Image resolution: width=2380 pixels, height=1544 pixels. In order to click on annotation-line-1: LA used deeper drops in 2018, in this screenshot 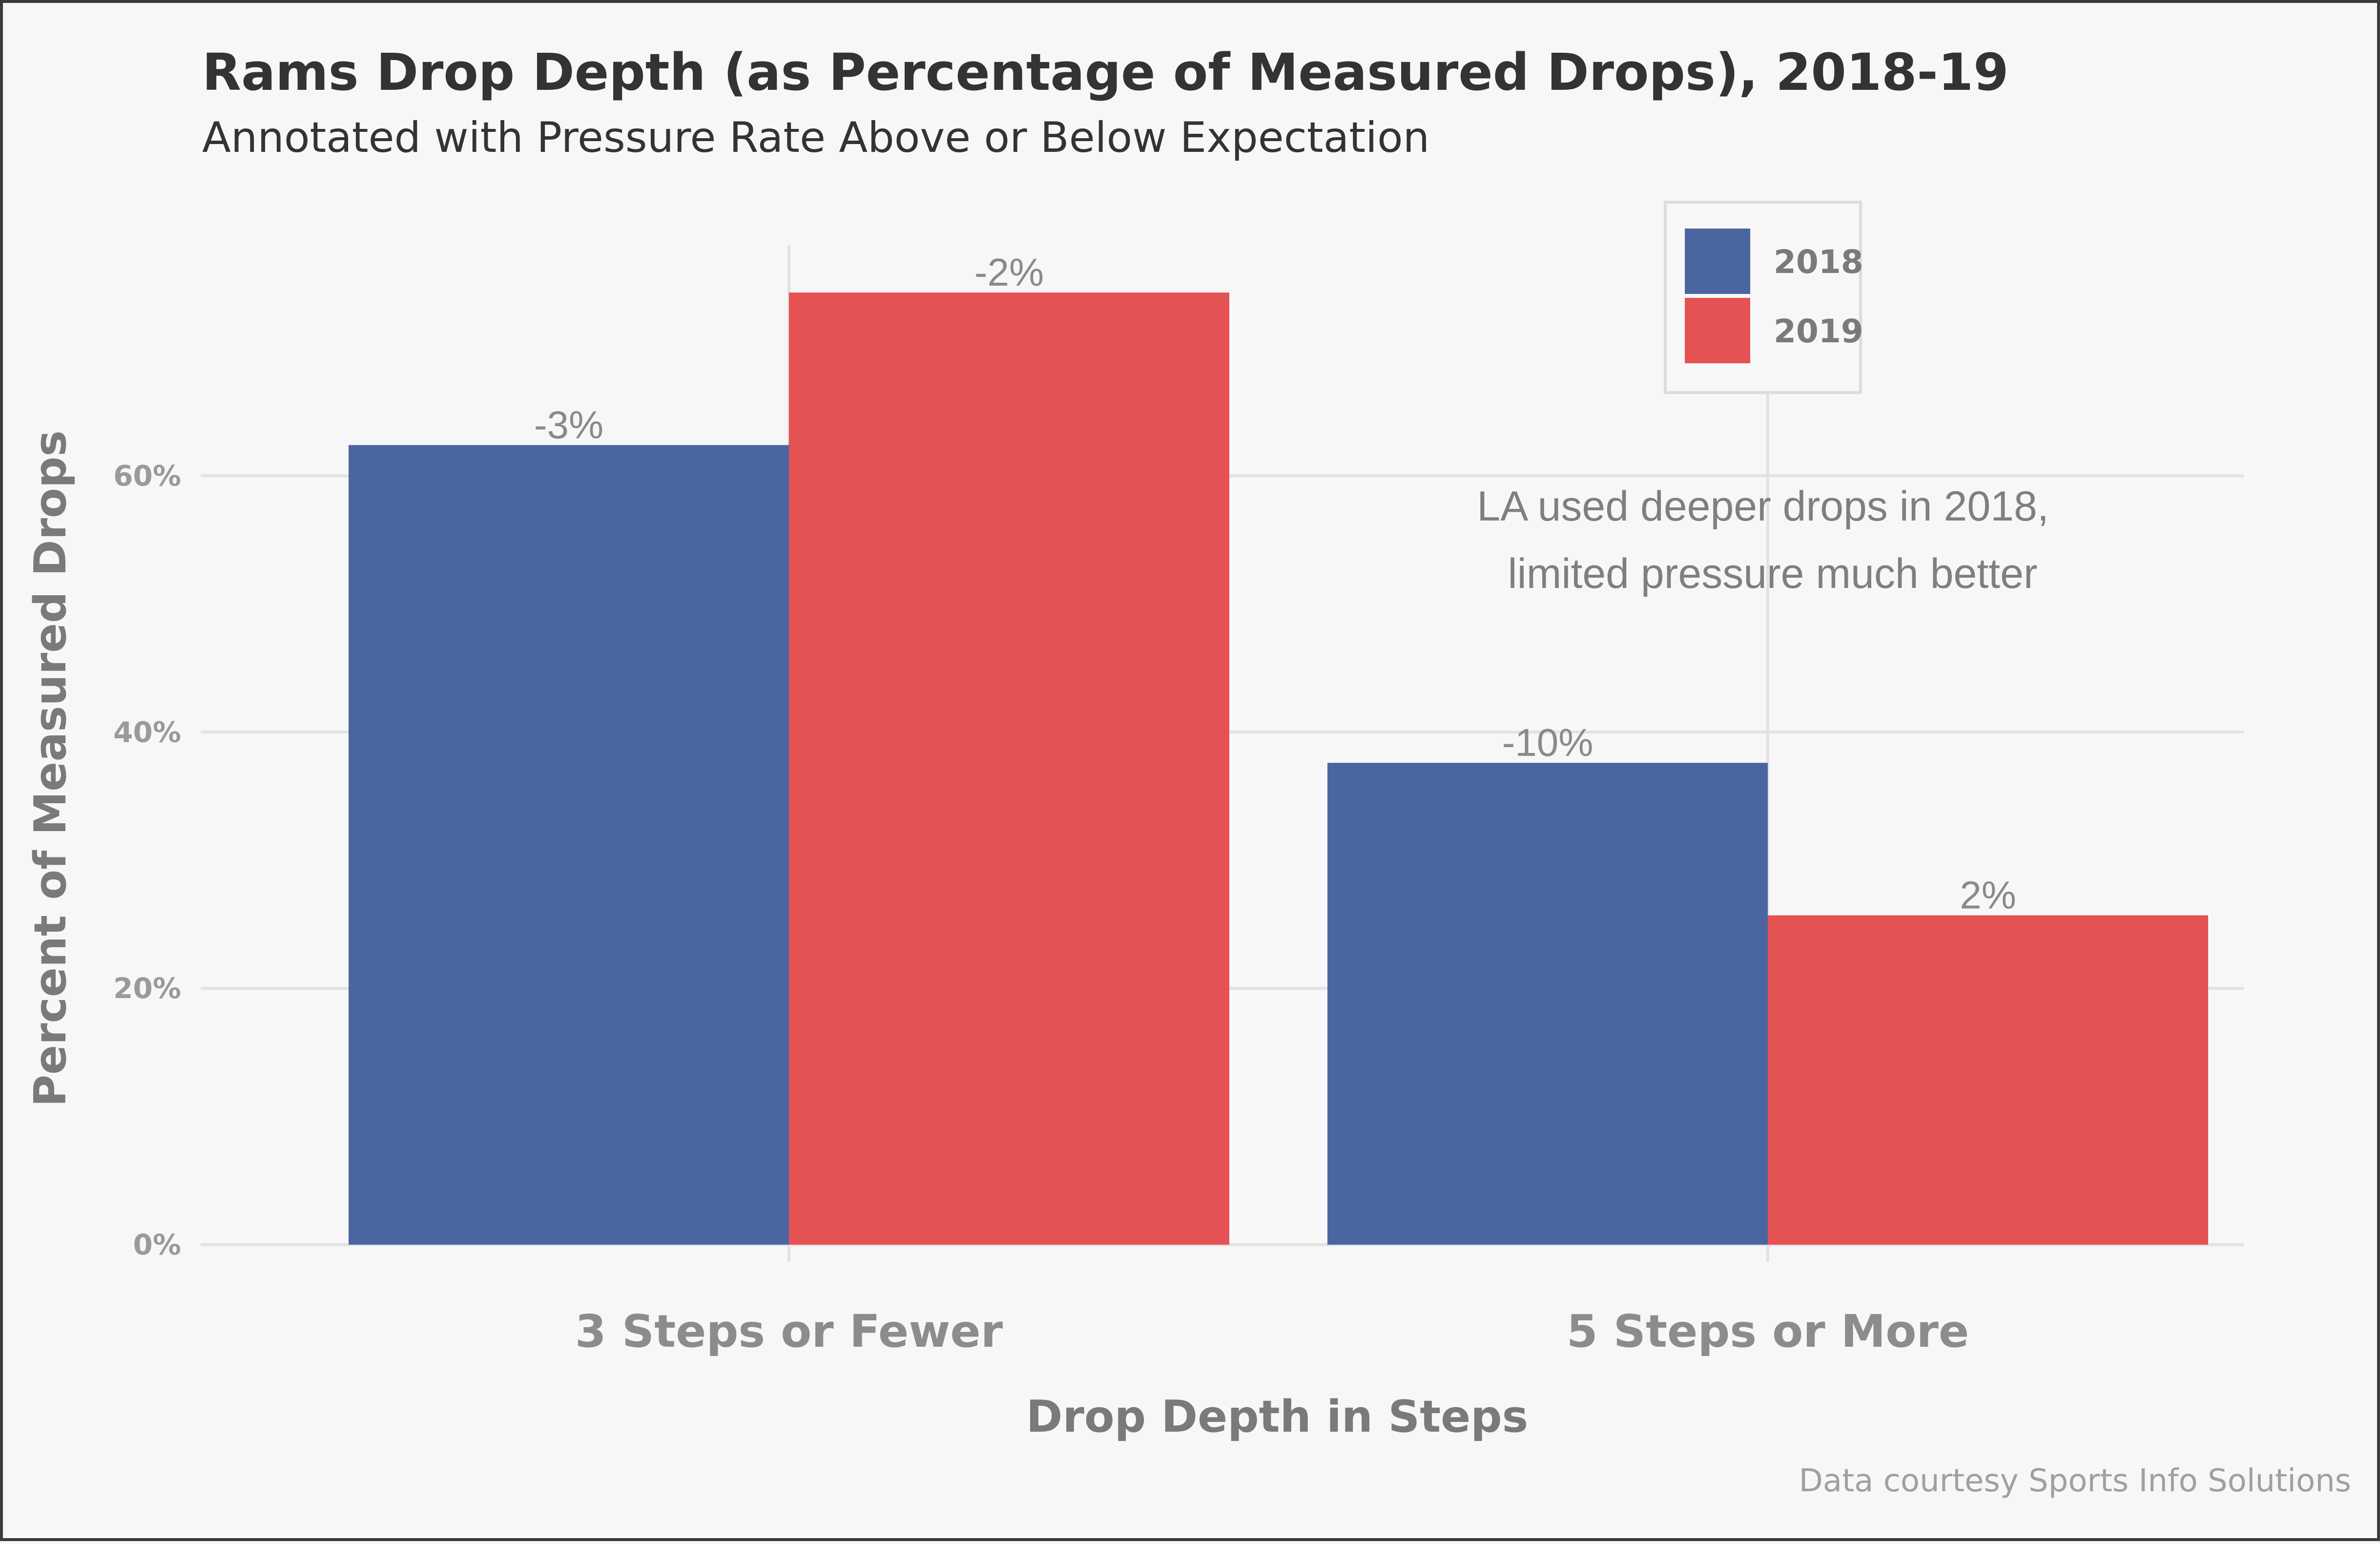, I will do `click(1763, 507)`.